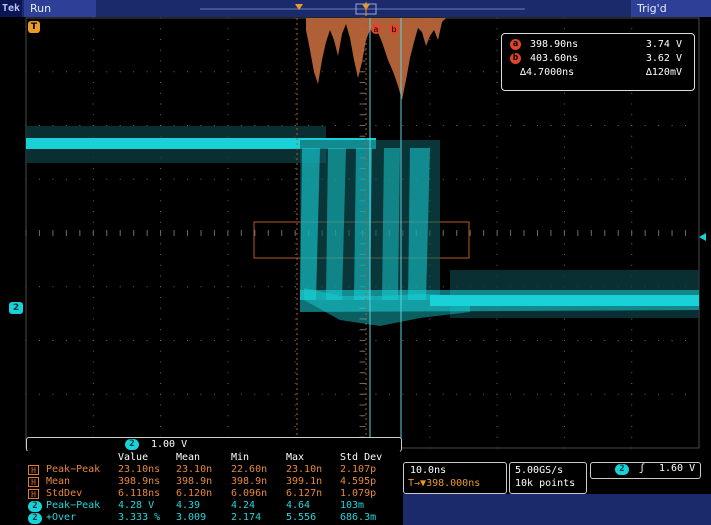 The image size is (711, 525). What do you see at coordinates (214, 444) in the screenshot?
I see `ch2-scale-readout: 2 1.00 V` at bounding box center [214, 444].